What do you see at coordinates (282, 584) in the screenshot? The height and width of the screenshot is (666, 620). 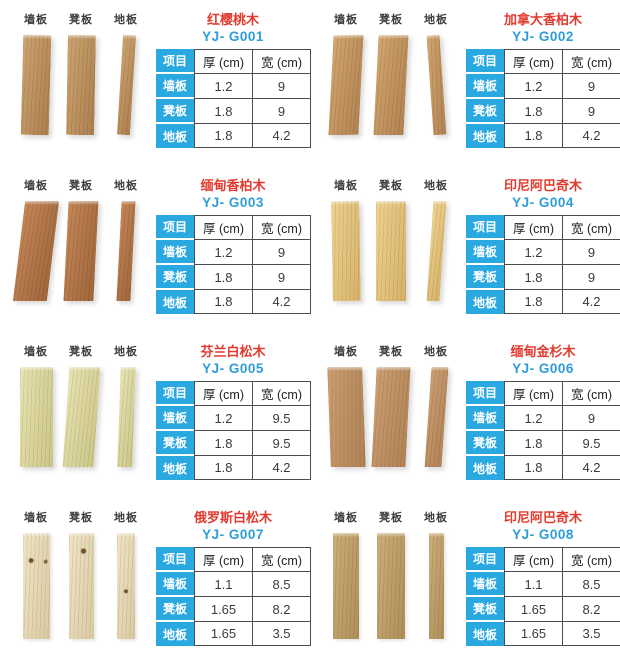 I see `wall-width-value: 8.5` at bounding box center [282, 584].